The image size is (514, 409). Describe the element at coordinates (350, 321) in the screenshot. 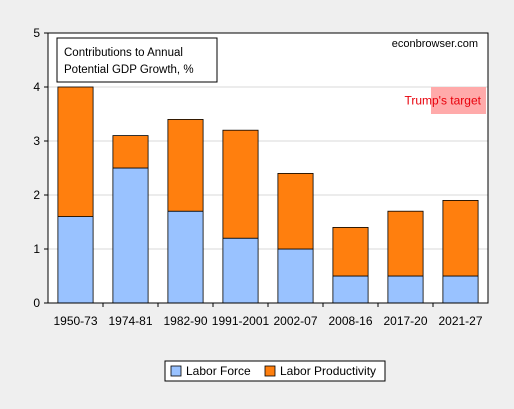

I see `x-tick-label: 2008-16` at that location.